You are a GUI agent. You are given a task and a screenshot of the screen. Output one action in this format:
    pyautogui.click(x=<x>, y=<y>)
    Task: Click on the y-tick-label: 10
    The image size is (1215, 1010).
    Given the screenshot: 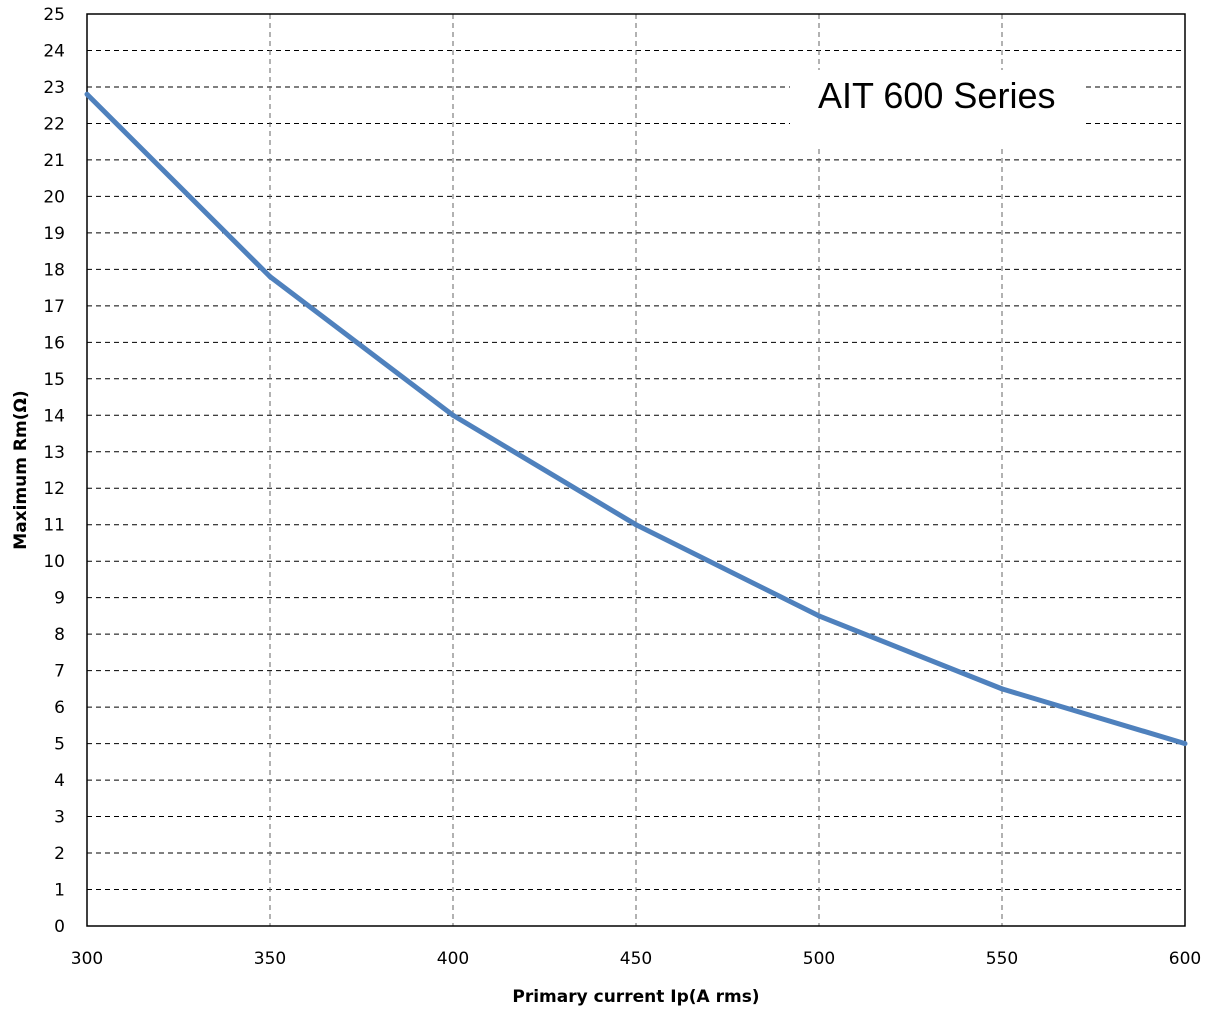 What is the action you would take?
    pyautogui.click(x=54, y=562)
    